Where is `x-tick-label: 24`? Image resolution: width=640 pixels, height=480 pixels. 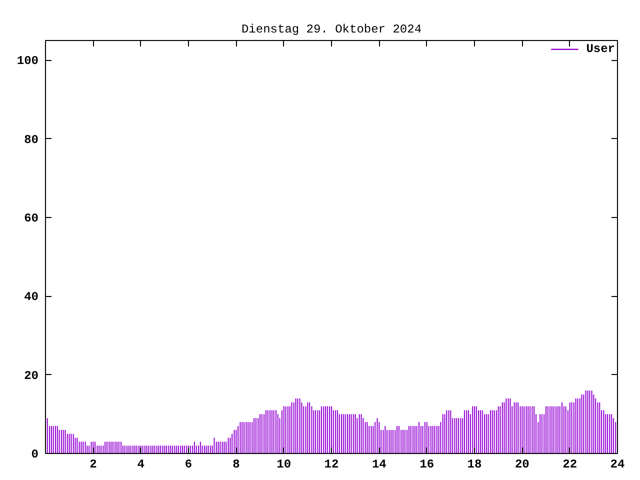
x-tick-label: 24 is located at coordinates (617, 465).